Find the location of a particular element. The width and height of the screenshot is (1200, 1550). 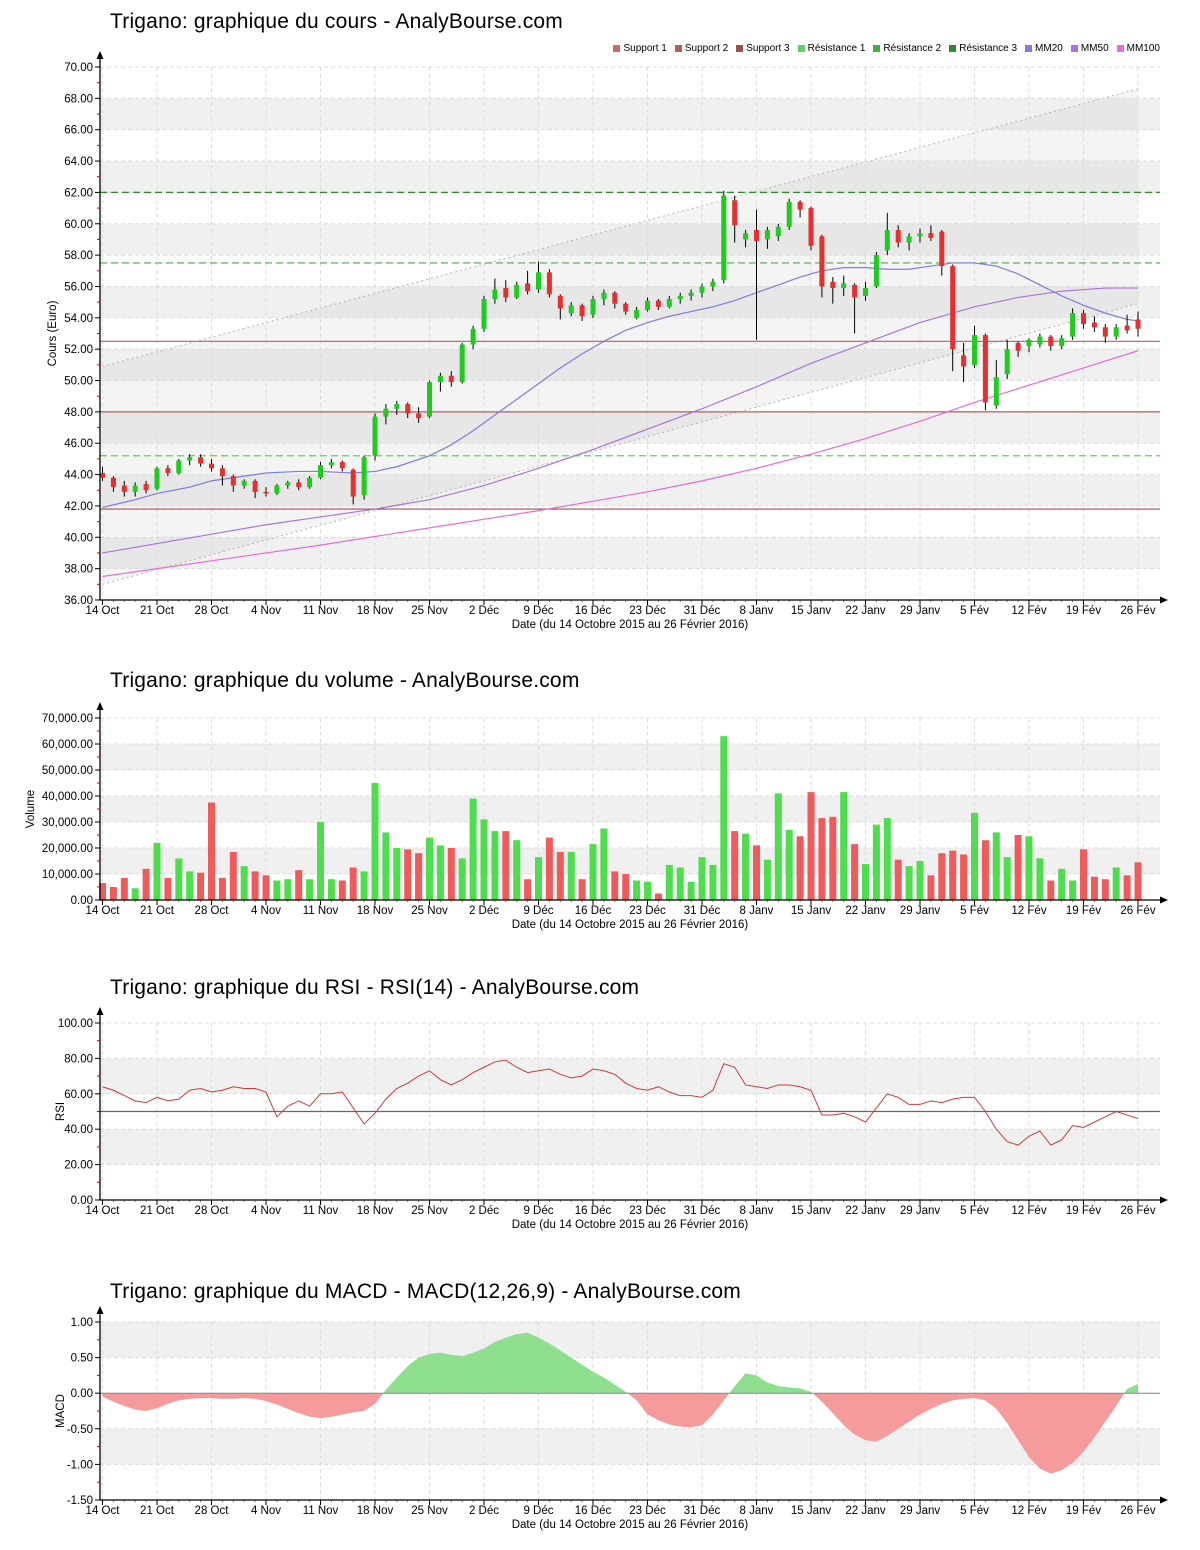

mm50-line is located at coordinates (620, 420).